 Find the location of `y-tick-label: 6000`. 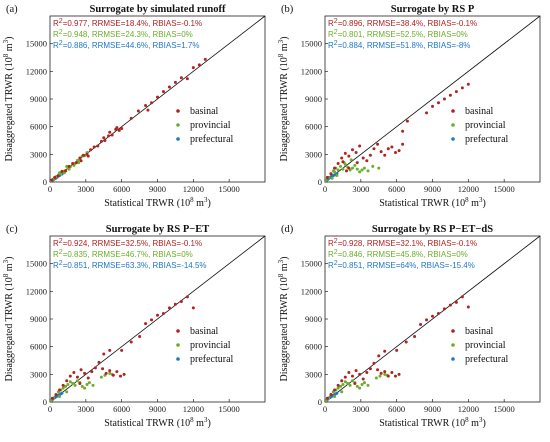

y-tick-label: 6000 is located at coordinates (313, 347).